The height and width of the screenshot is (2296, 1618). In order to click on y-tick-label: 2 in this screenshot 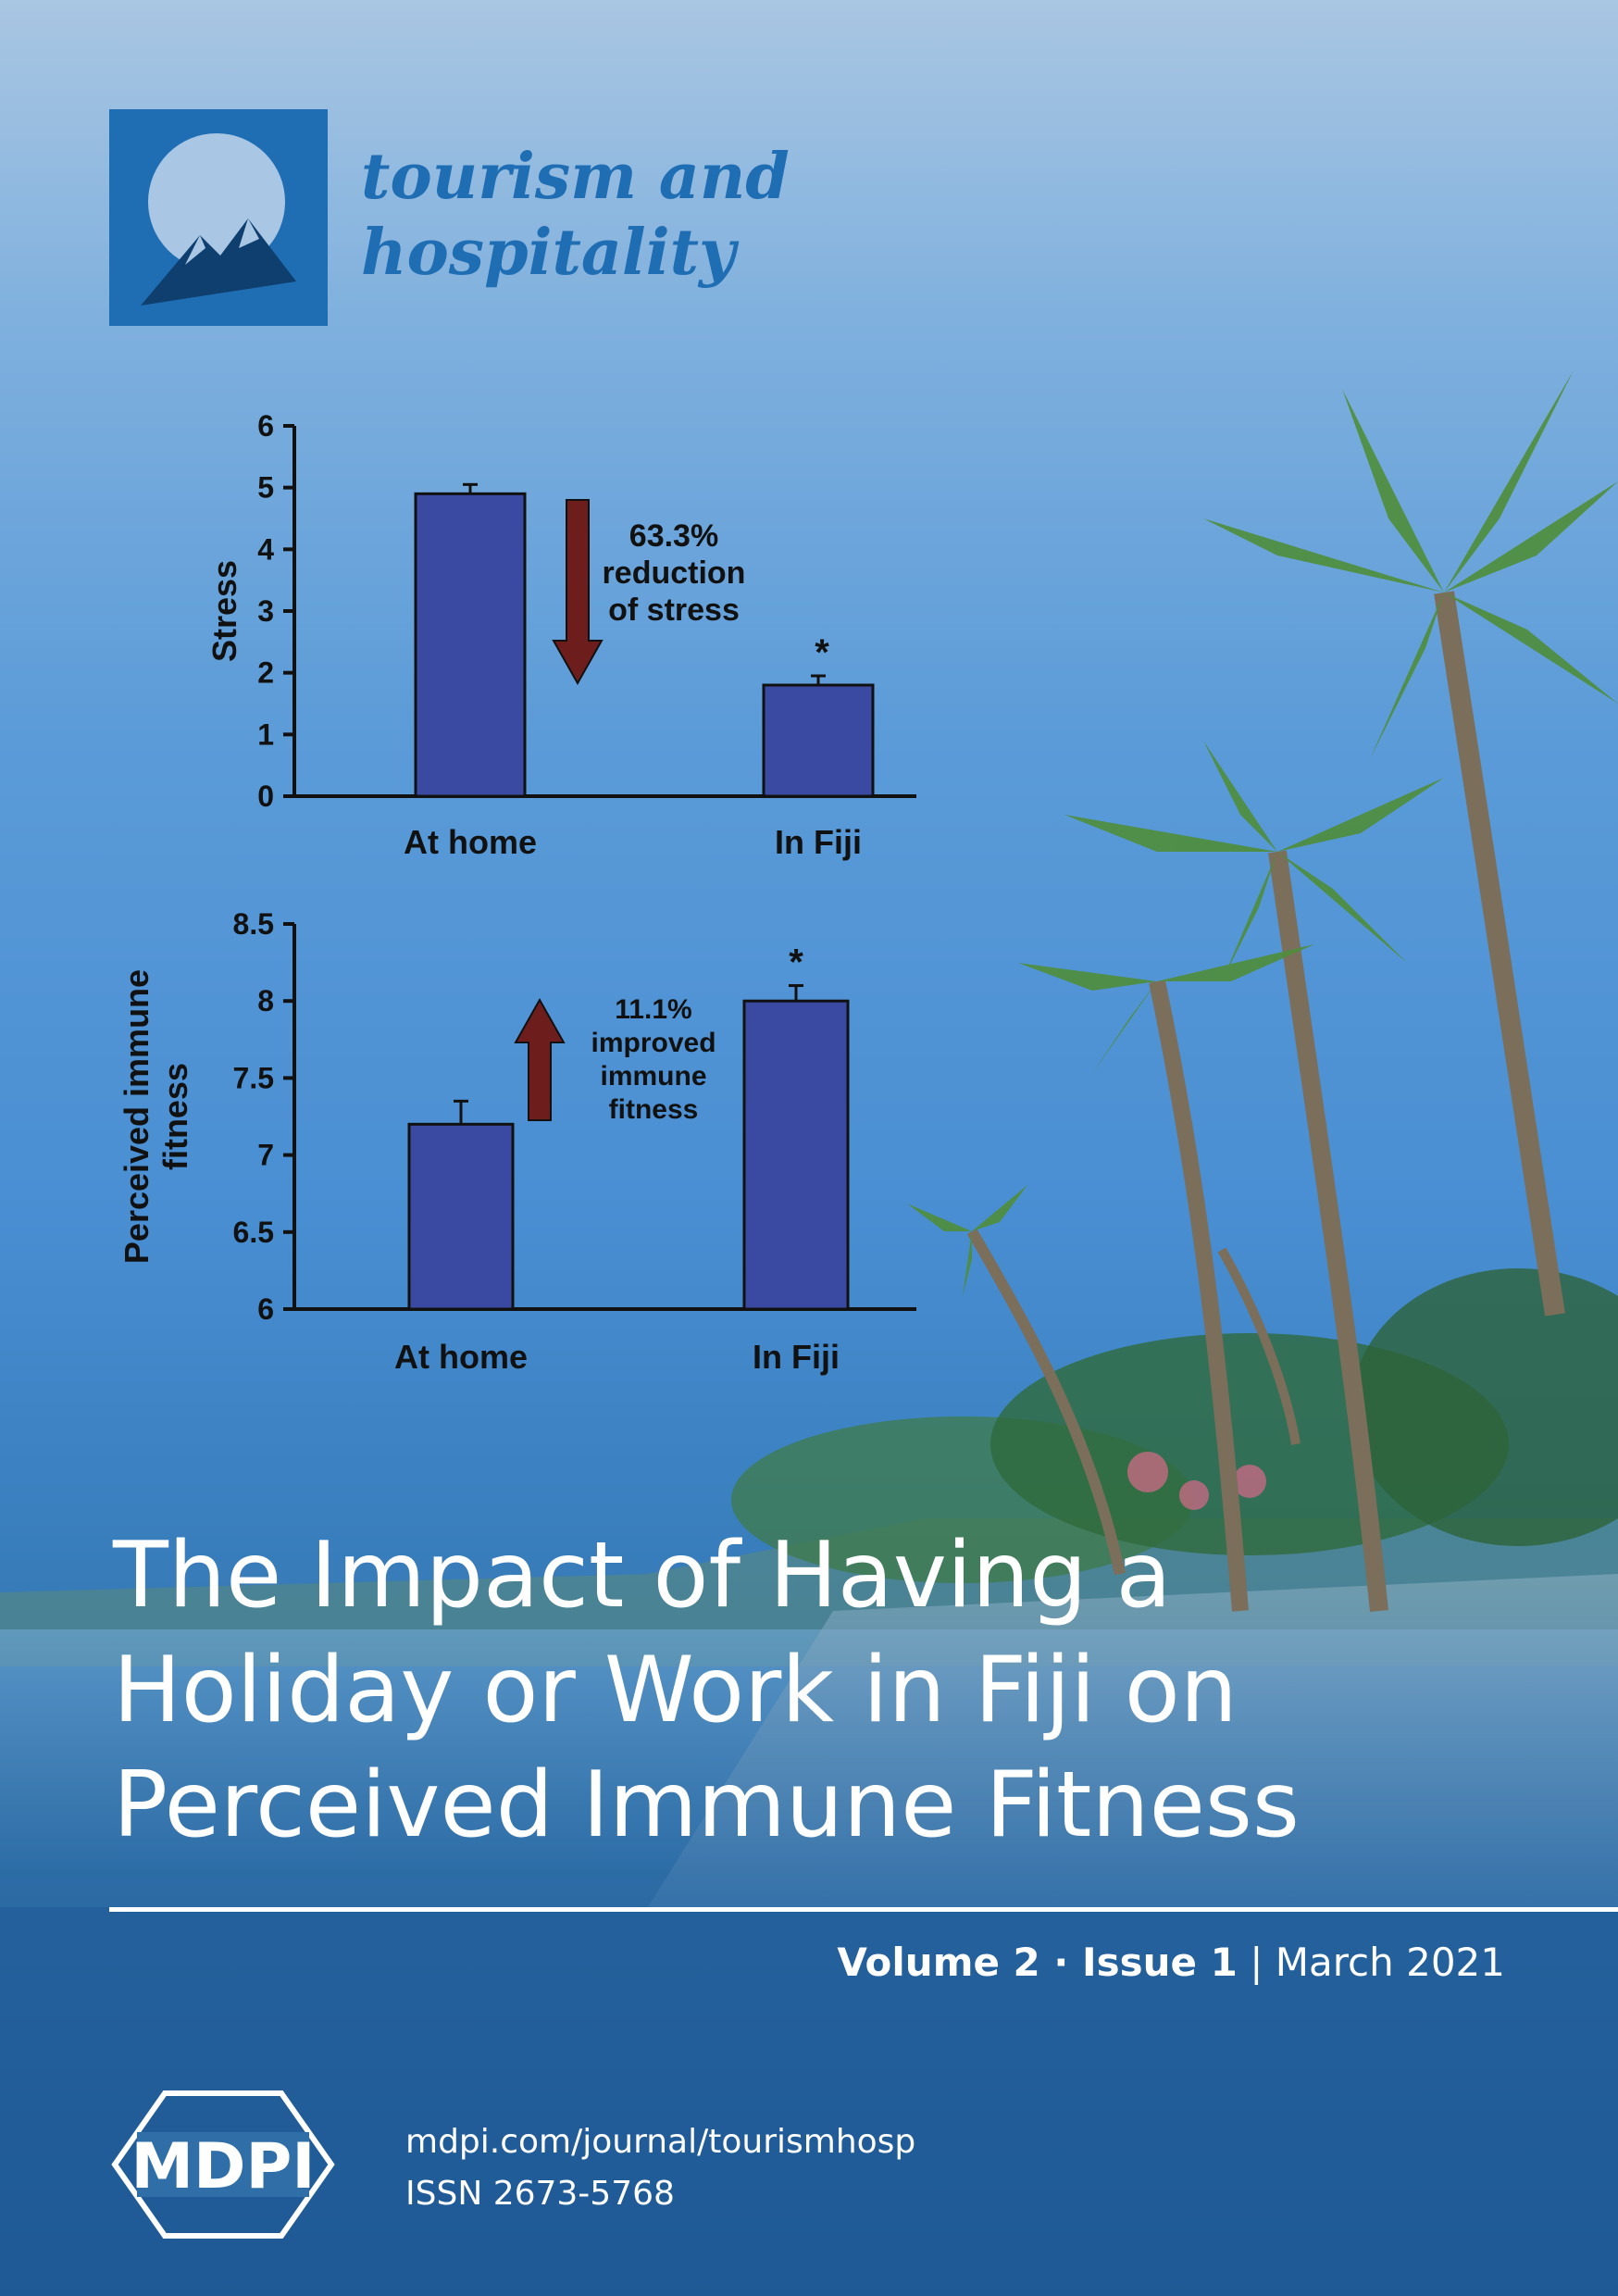, I will do `click(265, 673)`.